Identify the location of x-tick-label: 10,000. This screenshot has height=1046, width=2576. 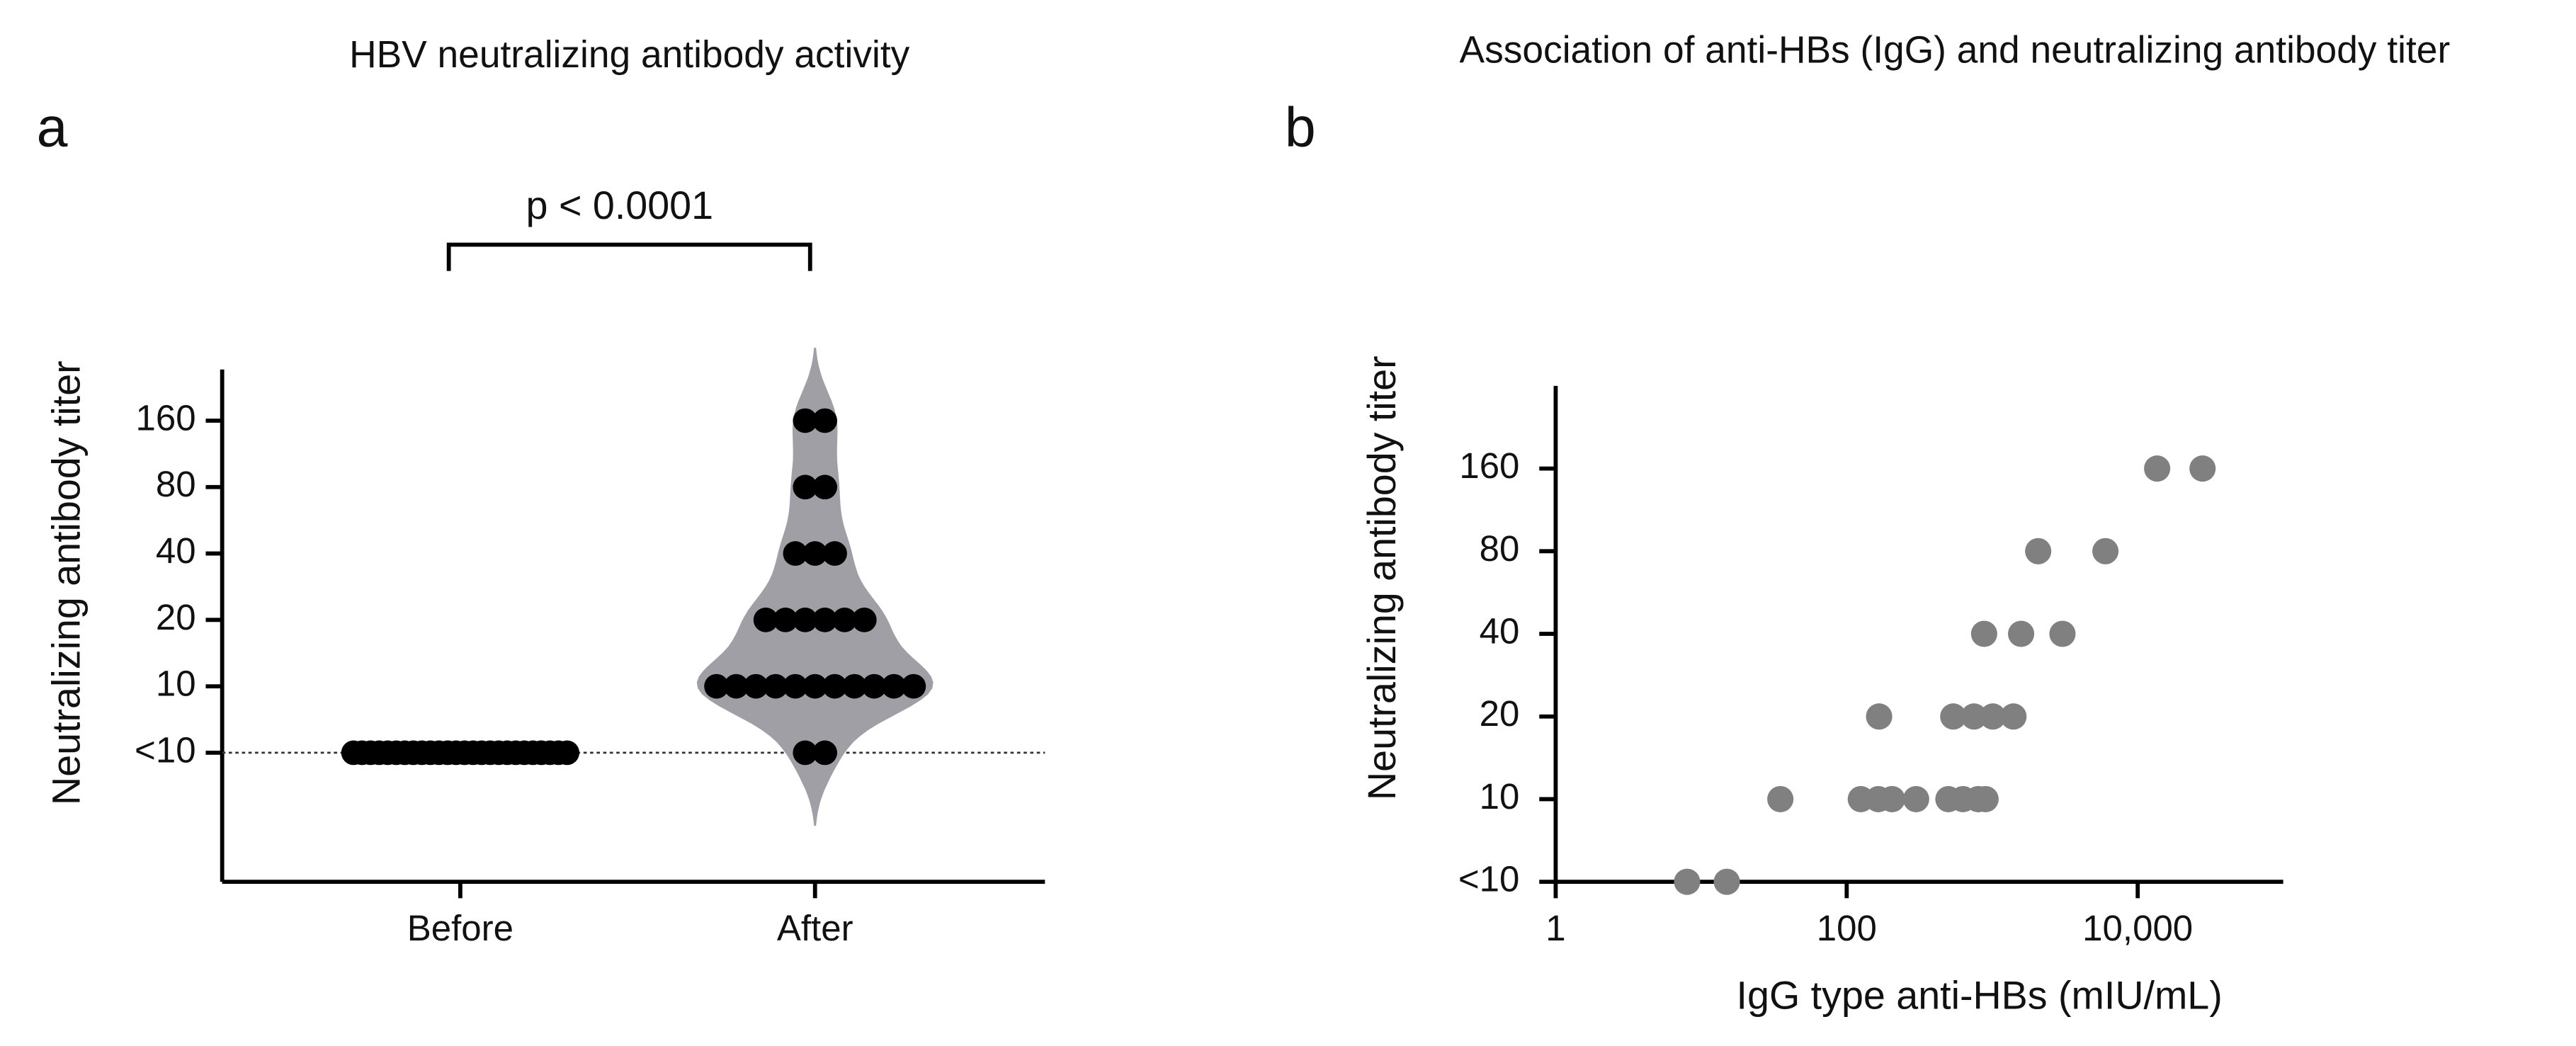
(2137, 928).